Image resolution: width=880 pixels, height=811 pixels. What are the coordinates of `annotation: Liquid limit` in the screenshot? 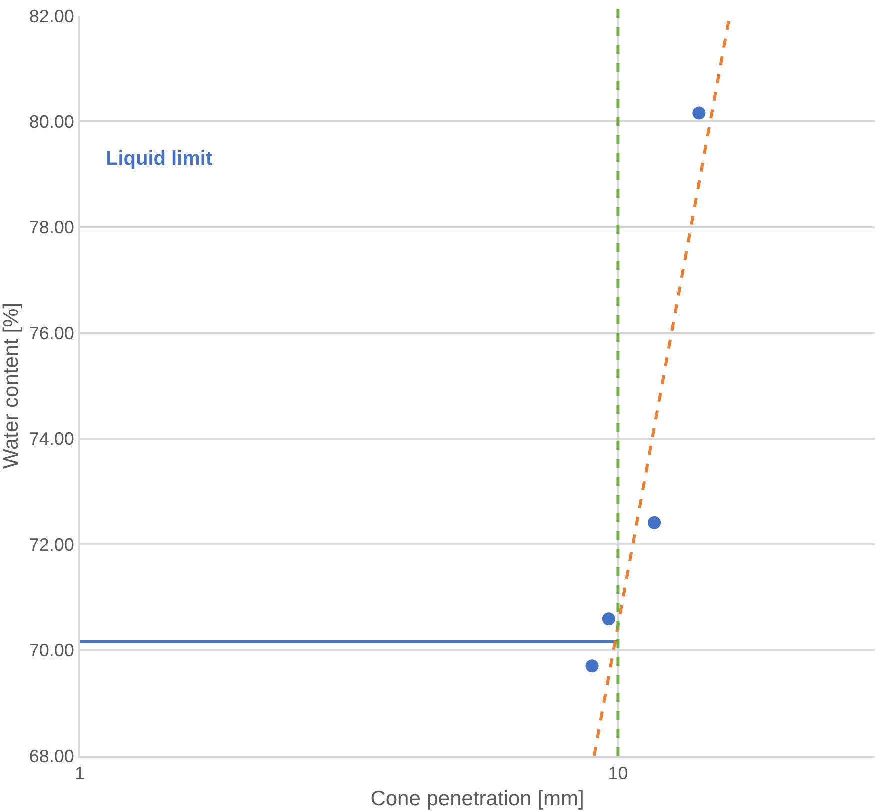 It's located at (159, 159).